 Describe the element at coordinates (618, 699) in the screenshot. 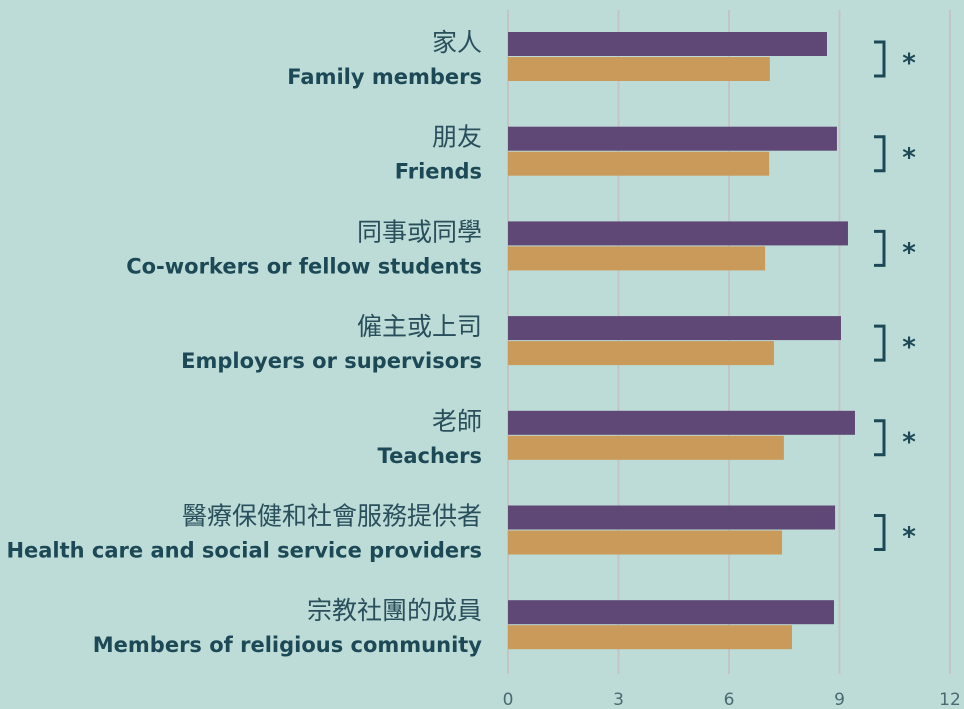

I see `x-tick-label: 3` at that location.